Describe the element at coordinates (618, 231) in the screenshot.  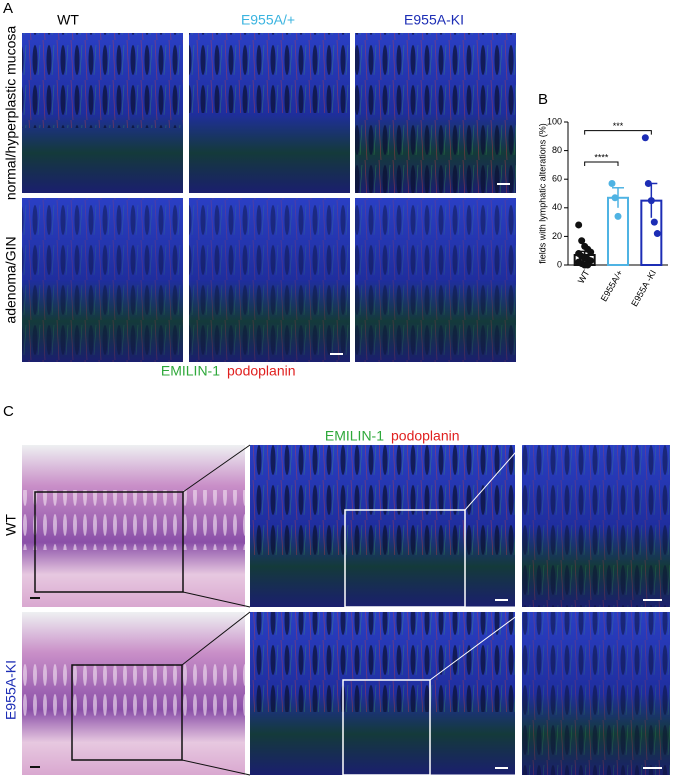
I see `bar` at that location.